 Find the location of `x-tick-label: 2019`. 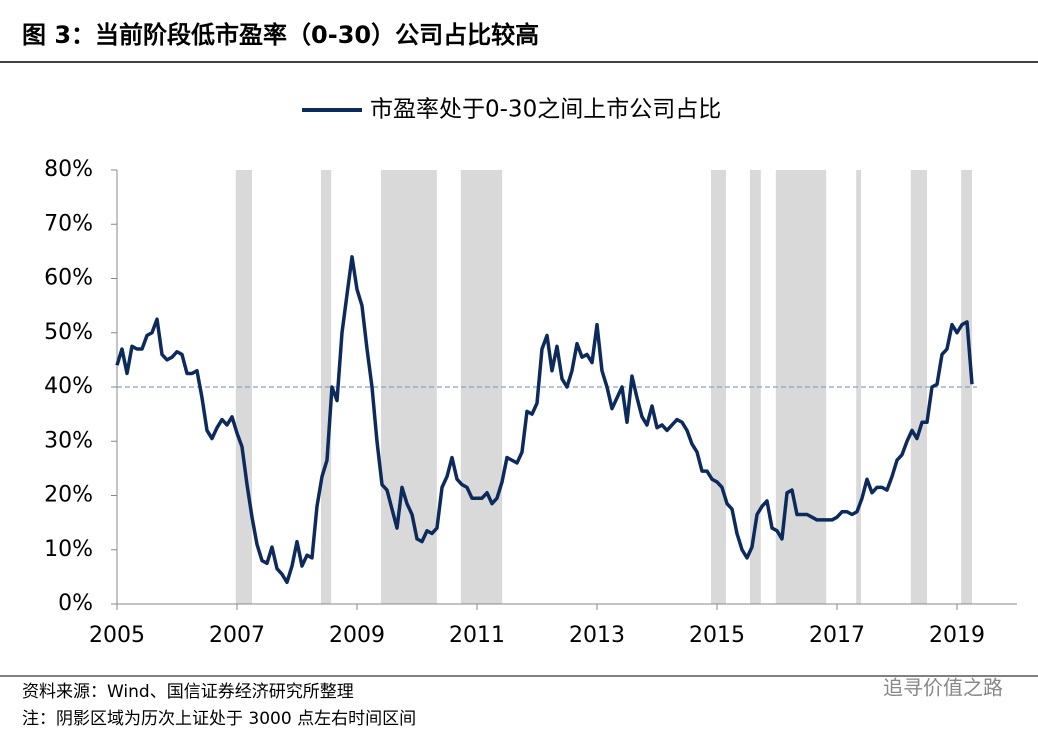

x-tick-label: 2019 is located at coordinates (957, 635).